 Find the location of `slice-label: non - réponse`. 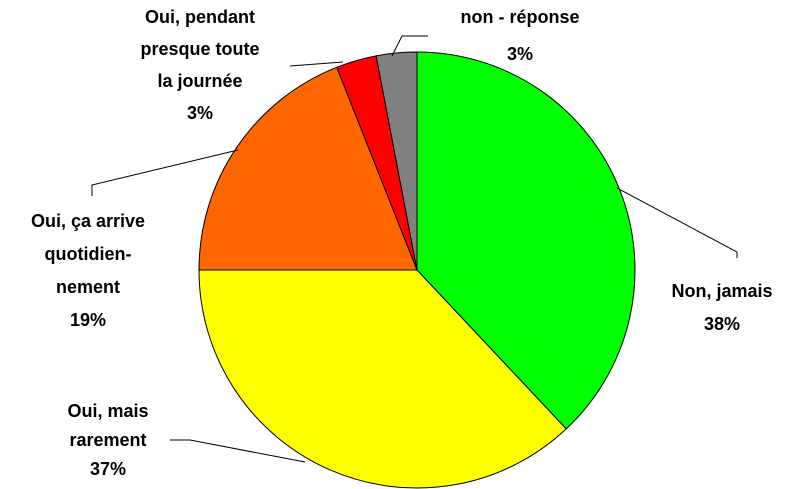

slice-label: non - réponse is located at coordinates (519, 17).